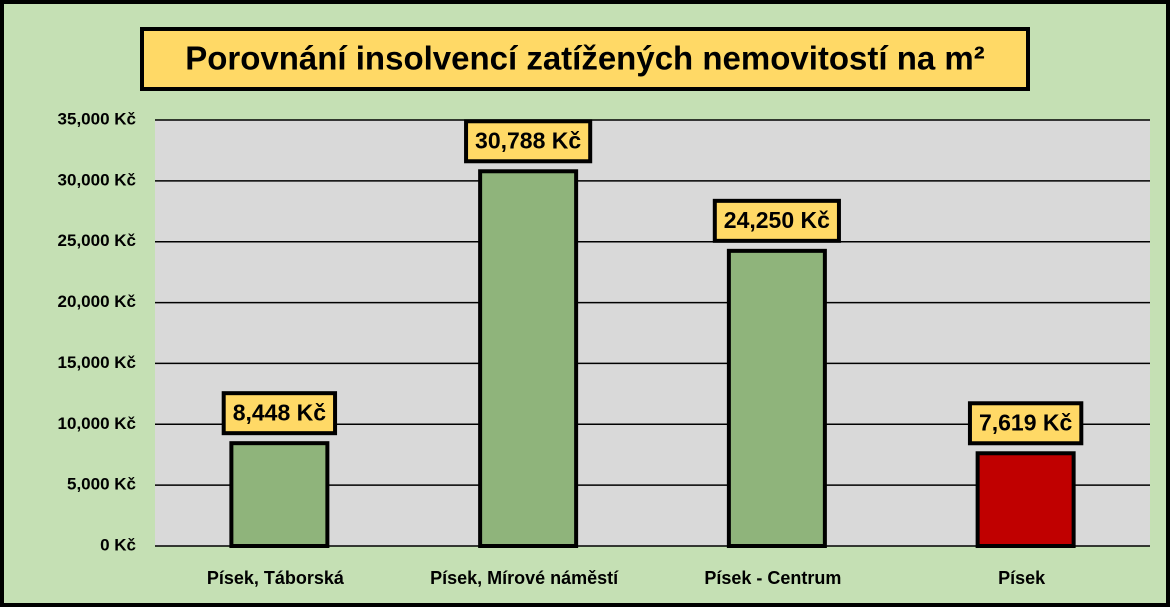  Describe the element at coordinates (97, 118) in the screenshot. I see `y-tick-label: 35,000 Kč` at that location.